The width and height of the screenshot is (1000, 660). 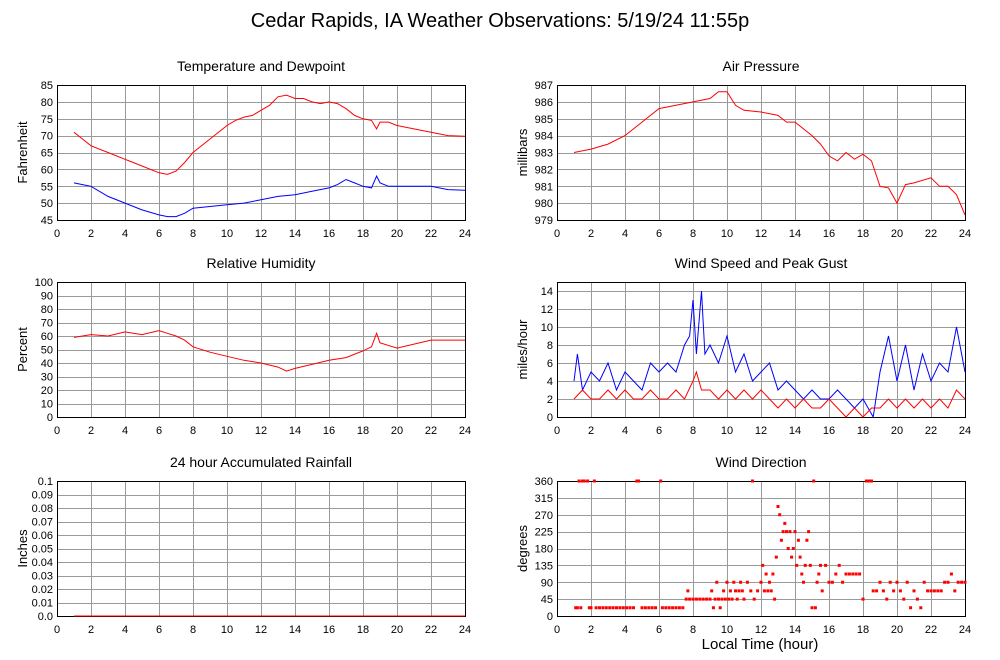 What do you see at coordinates (45, 617) in the screenshot?
I see `y-tick-label: 0.0` at bounding box center [45, 617].